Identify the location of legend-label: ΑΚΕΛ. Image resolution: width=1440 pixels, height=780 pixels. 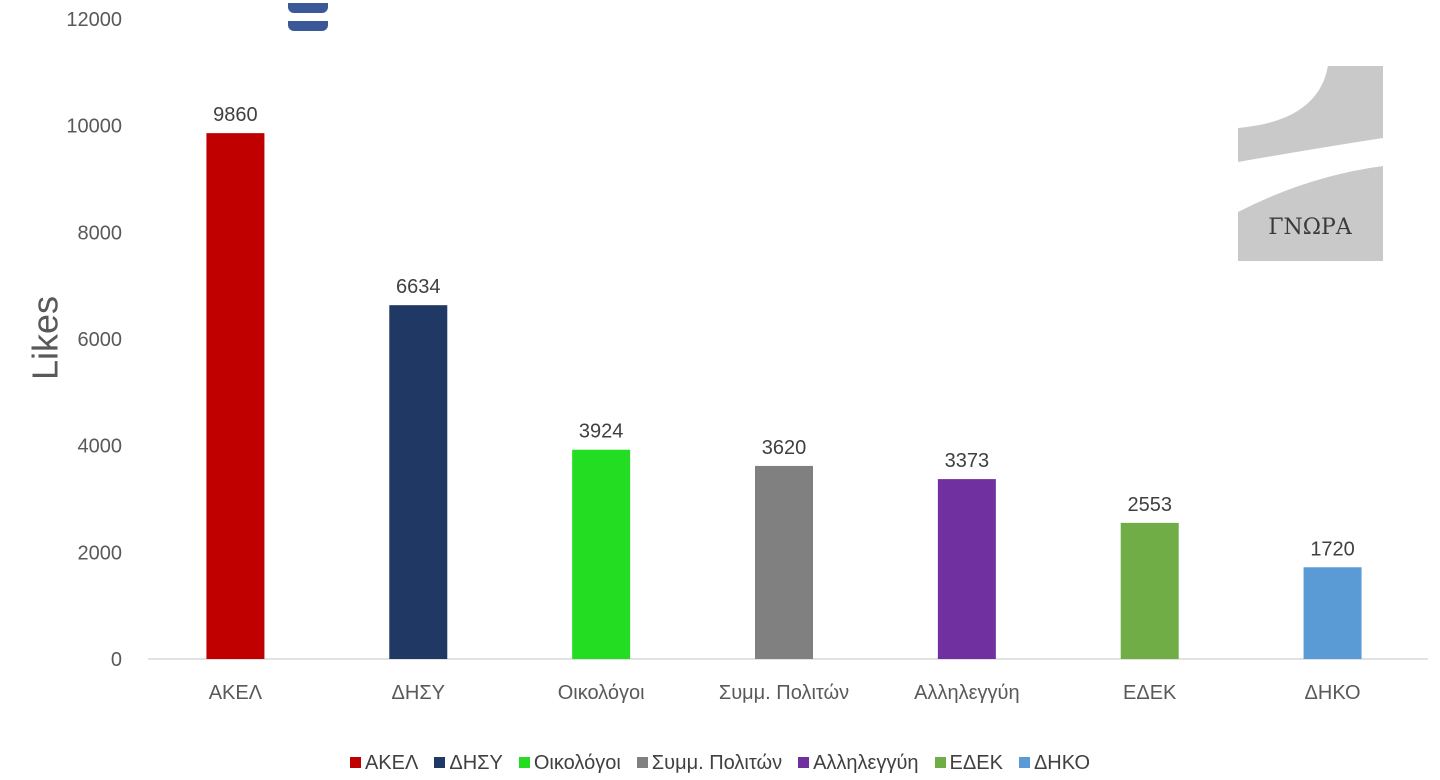
(391, 763).